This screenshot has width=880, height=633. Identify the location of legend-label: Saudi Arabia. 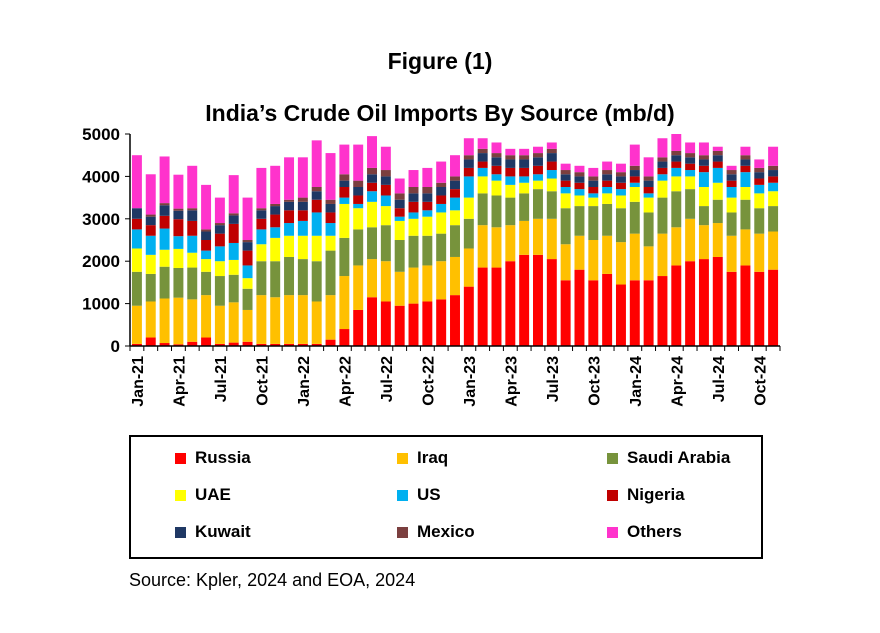
(679, 457).